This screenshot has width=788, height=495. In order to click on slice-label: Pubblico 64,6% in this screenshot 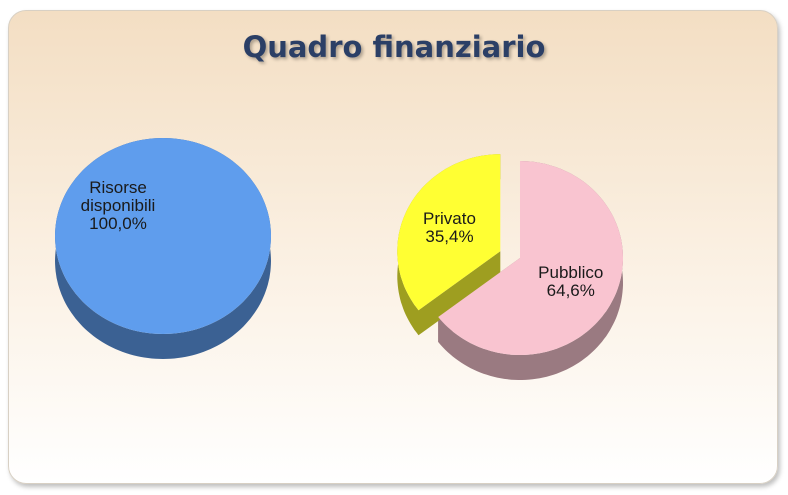, I will do `click(571, 281)`.